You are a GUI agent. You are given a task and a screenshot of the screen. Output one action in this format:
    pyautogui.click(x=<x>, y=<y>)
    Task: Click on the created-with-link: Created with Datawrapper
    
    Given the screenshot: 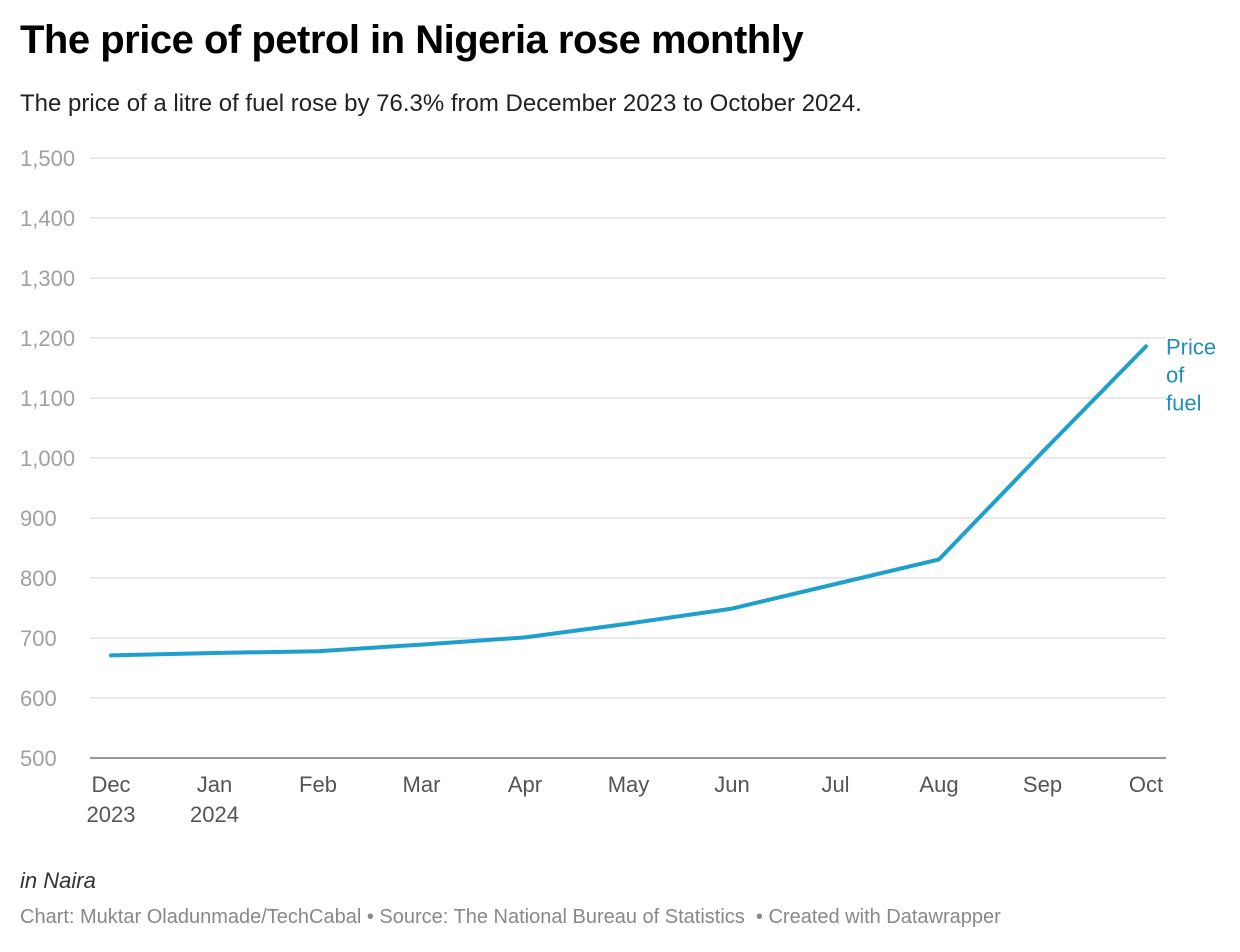 What is the action you would take?
    pyautogui.click(x=884, y=917)
    